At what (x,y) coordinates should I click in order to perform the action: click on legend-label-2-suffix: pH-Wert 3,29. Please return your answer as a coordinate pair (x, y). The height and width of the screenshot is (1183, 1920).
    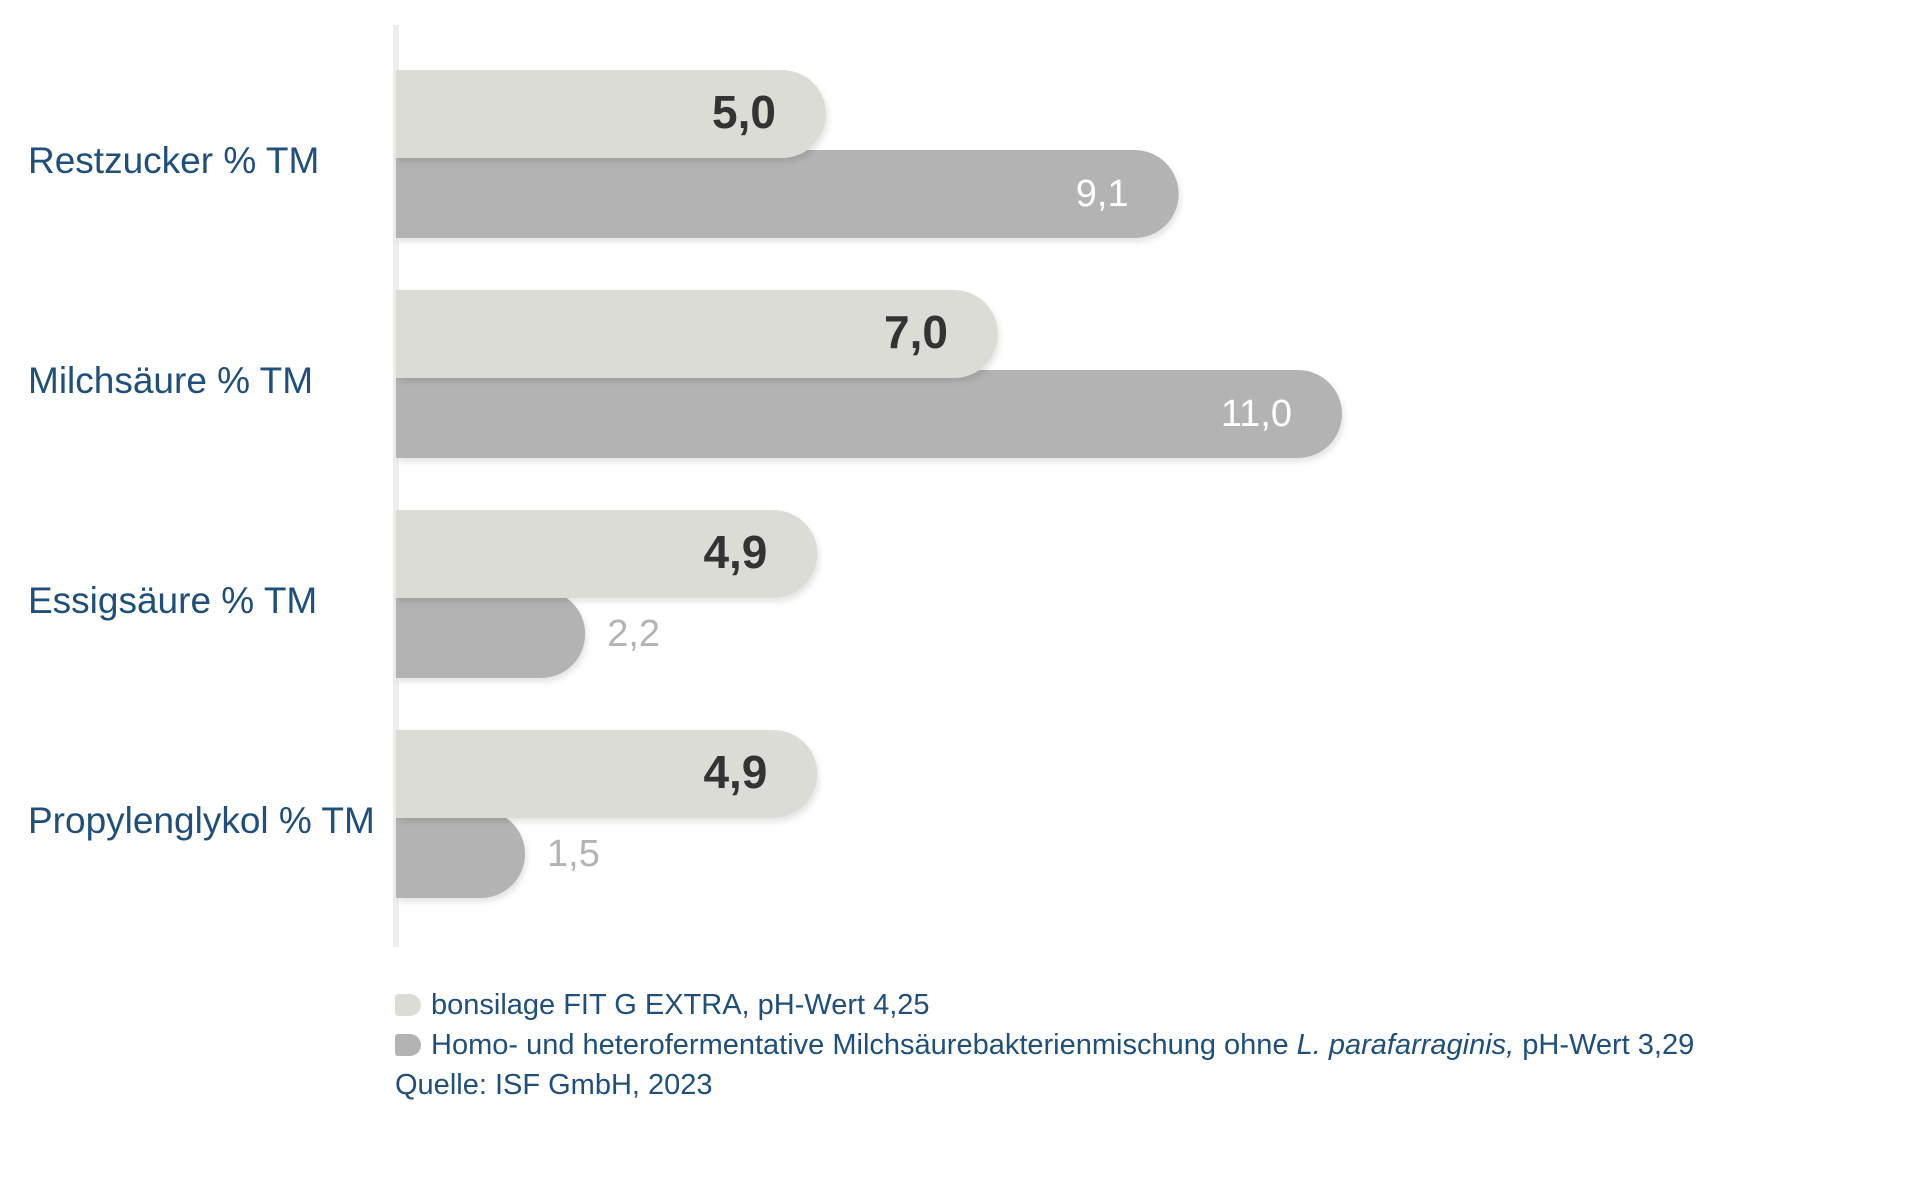
    Looking at the image, I should click on (1604, 1045).